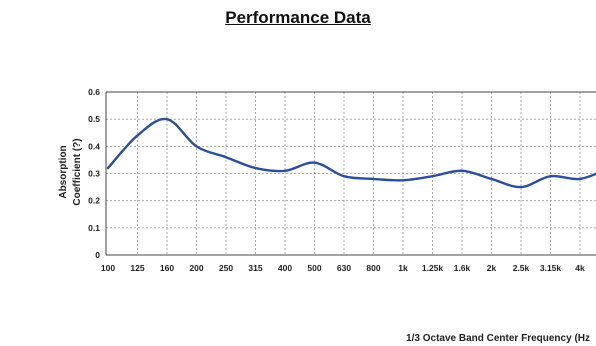  What do you see at coordinates (94, 228) in the screenshot?
I see `y-tick-label: 0.1` at bounding box center [94, 228].